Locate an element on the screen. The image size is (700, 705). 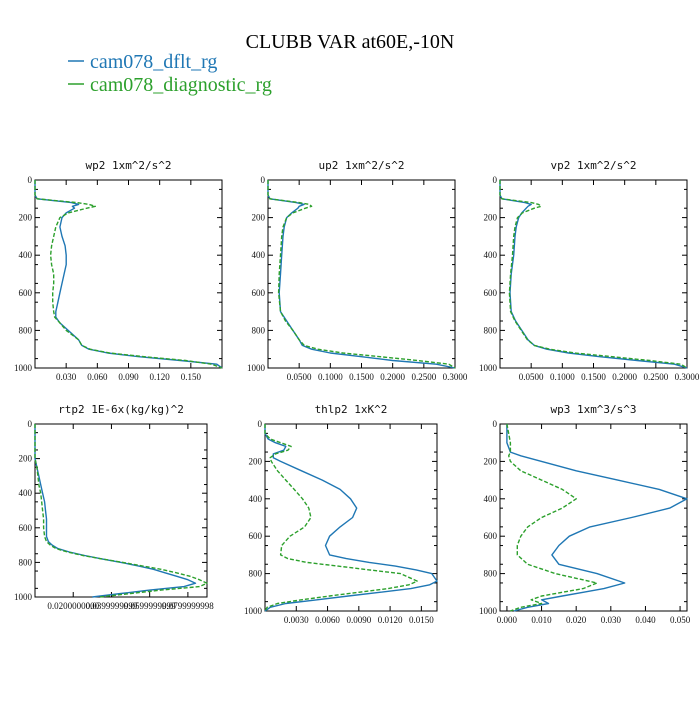
x-tick-label: 0.040 is located at coordinates (645, 620).